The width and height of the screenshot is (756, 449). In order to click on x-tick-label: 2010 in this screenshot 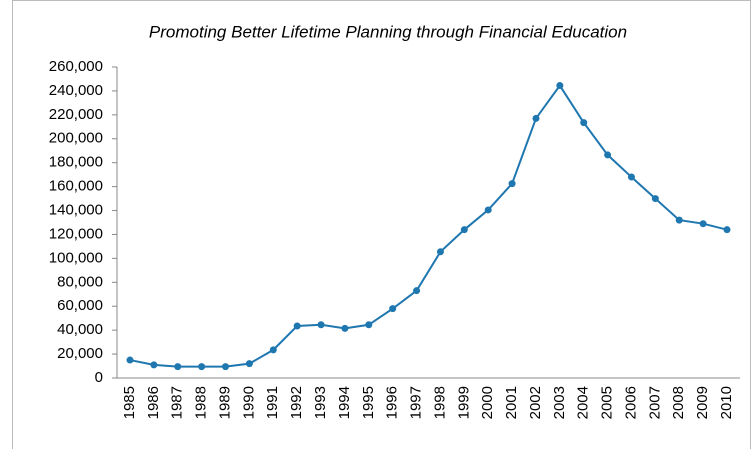, I will do `click(726, 402)`.